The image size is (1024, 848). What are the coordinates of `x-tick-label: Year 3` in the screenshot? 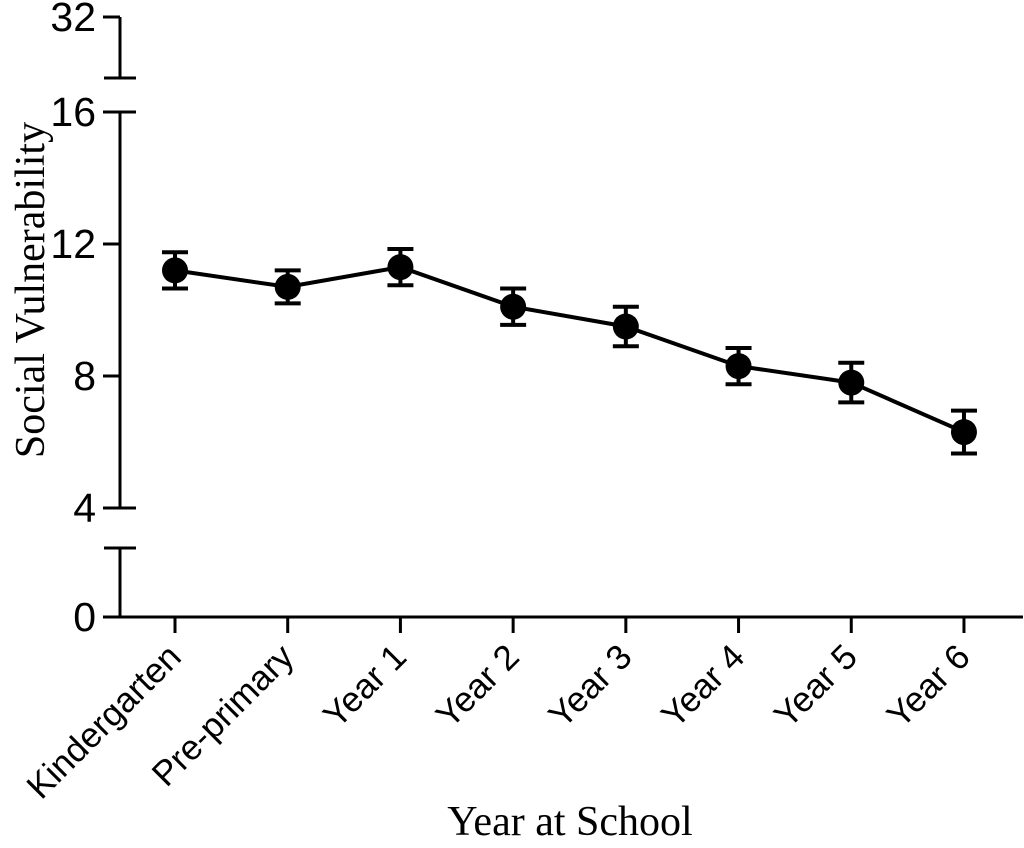 It's located at (590, 686).